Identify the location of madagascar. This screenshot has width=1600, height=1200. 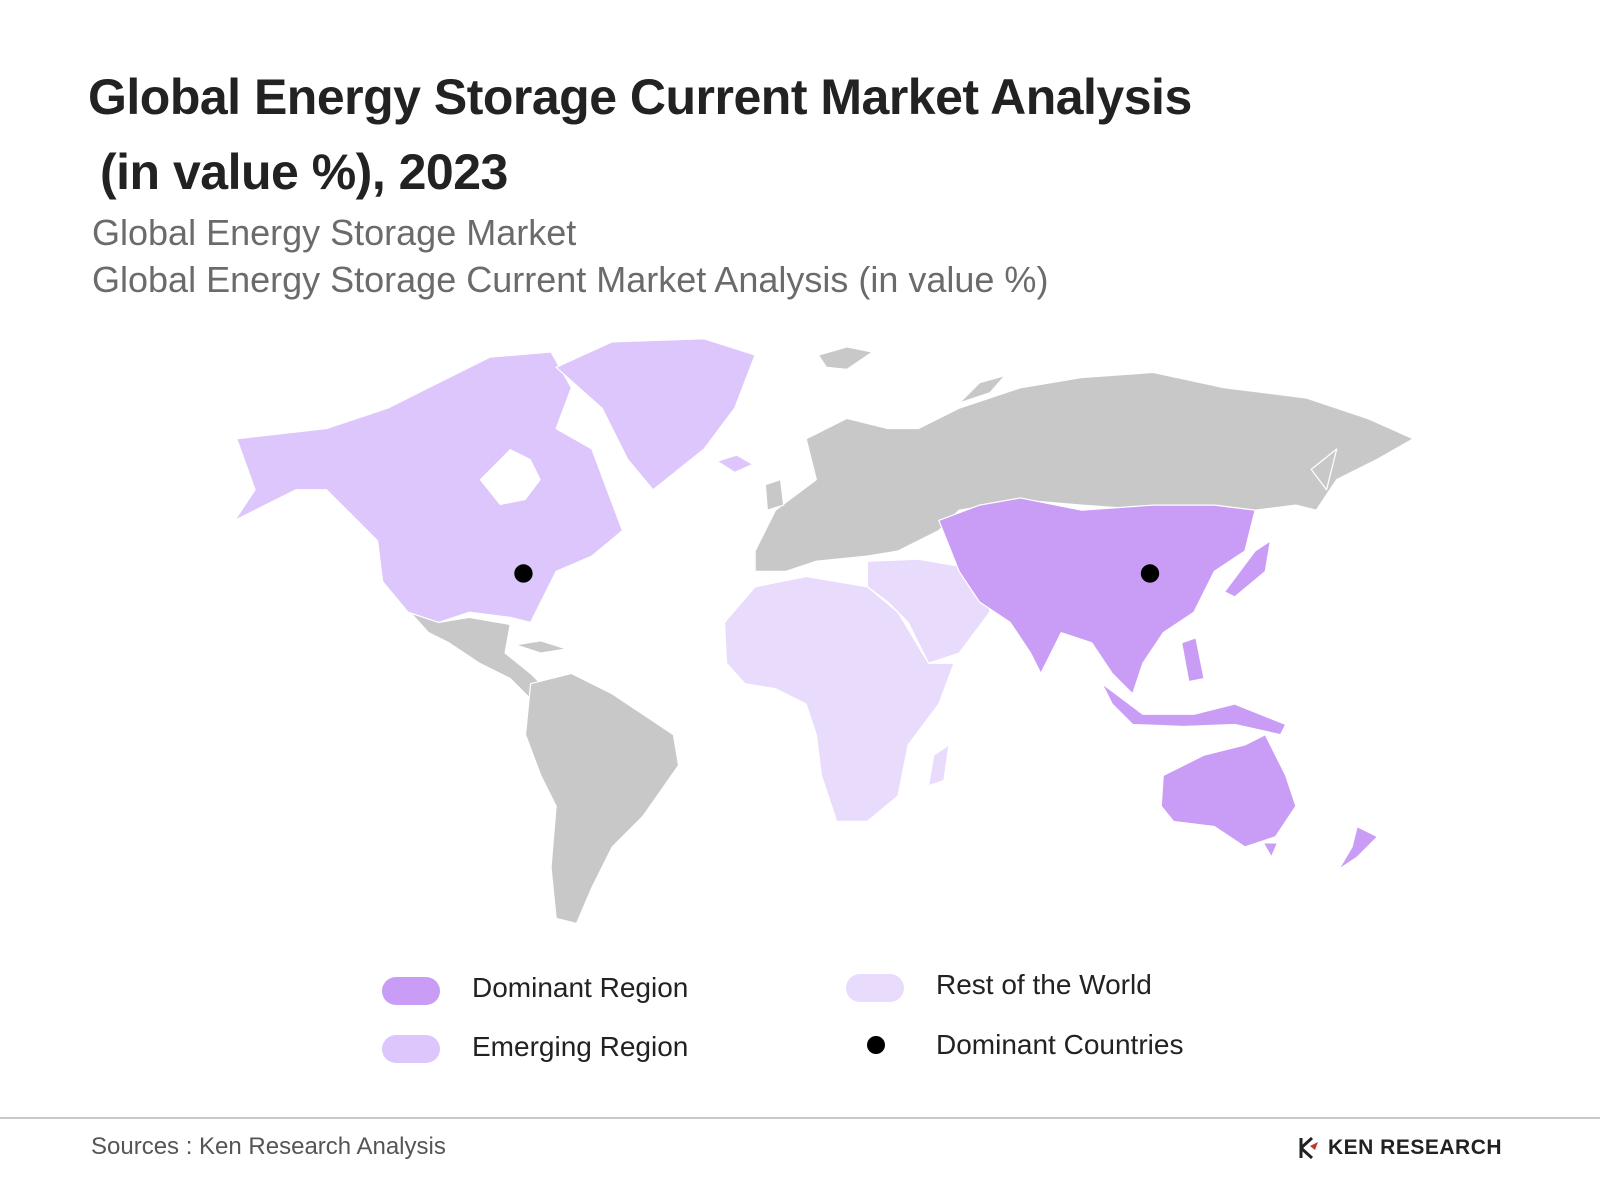
(938, 765).